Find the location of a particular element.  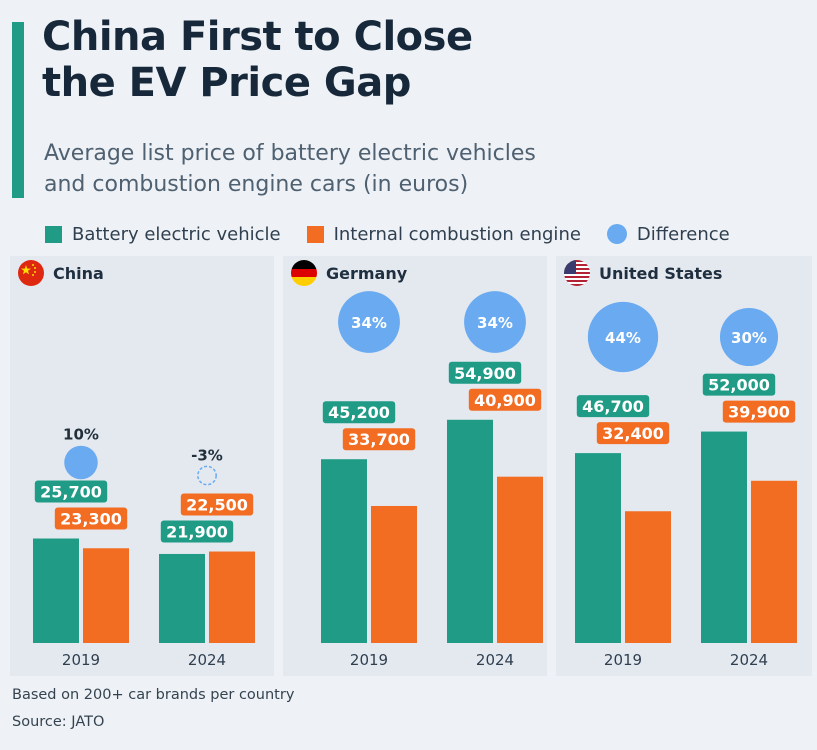

data-label-bev-germany-2024: 54,900 is located at coordinates (485, 373).